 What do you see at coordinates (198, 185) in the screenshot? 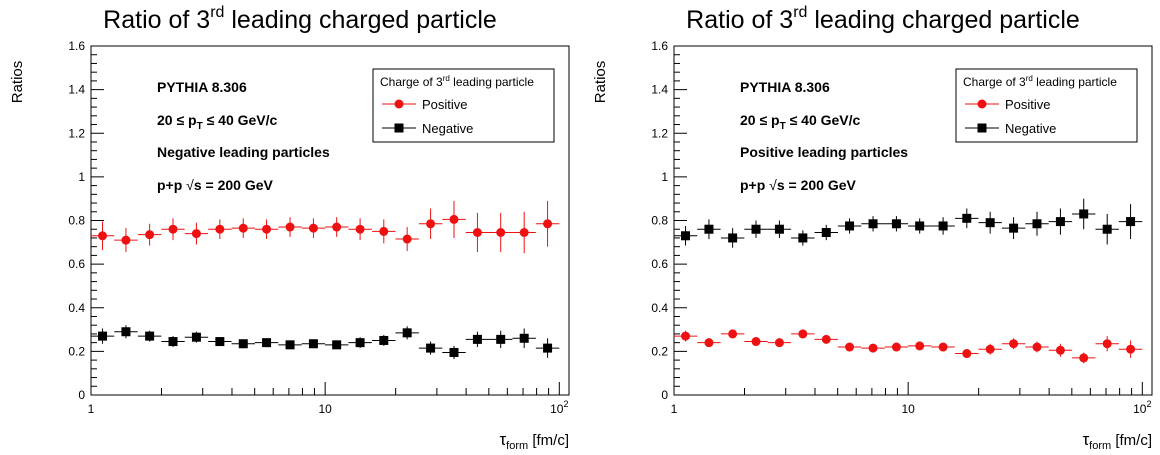
I see `annotation-system-s: s` at bounding box center [198, 185].